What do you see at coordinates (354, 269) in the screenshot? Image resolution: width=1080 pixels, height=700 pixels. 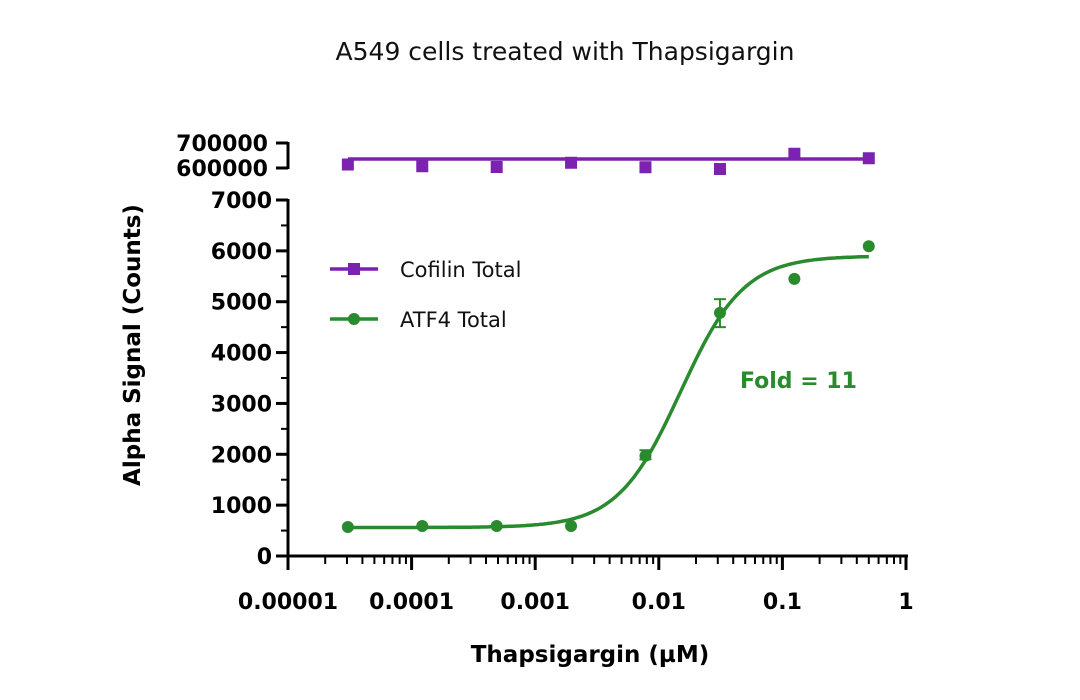 I see `legend-square-marker` at bounding box center [354, 269].